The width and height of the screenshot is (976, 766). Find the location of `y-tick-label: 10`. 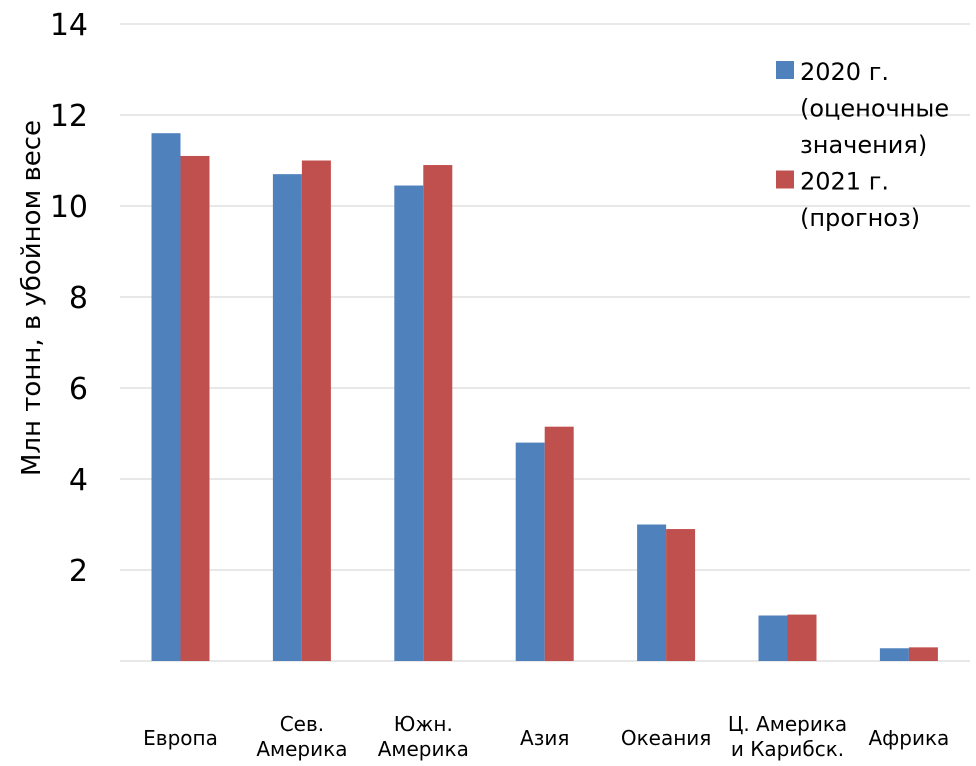

y-tick-label: 10 is located at coordinates (69, 207).